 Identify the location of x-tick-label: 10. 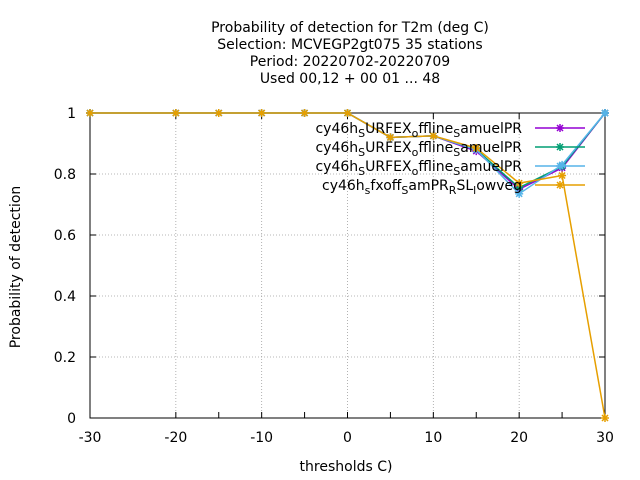
(433, 438).